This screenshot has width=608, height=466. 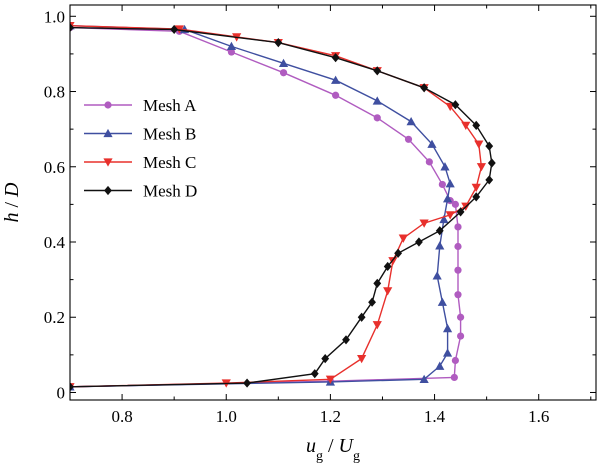 I want to click on y-tick-label: 1.0, so click(x=54, y=16).